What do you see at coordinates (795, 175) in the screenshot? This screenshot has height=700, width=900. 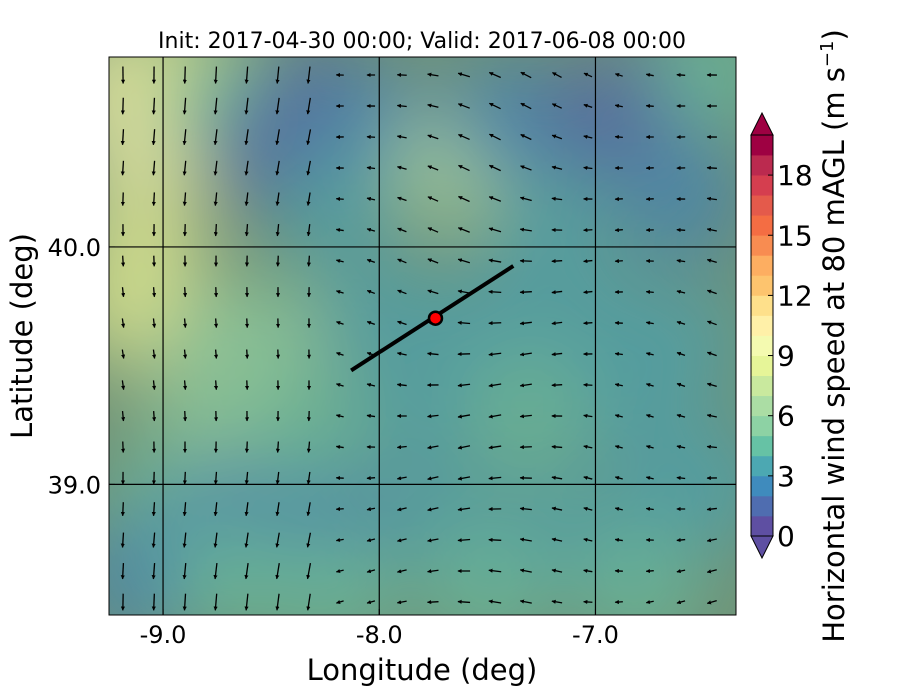 I see `colorbar-tick-label: 18` at bounding box center [795, 175].